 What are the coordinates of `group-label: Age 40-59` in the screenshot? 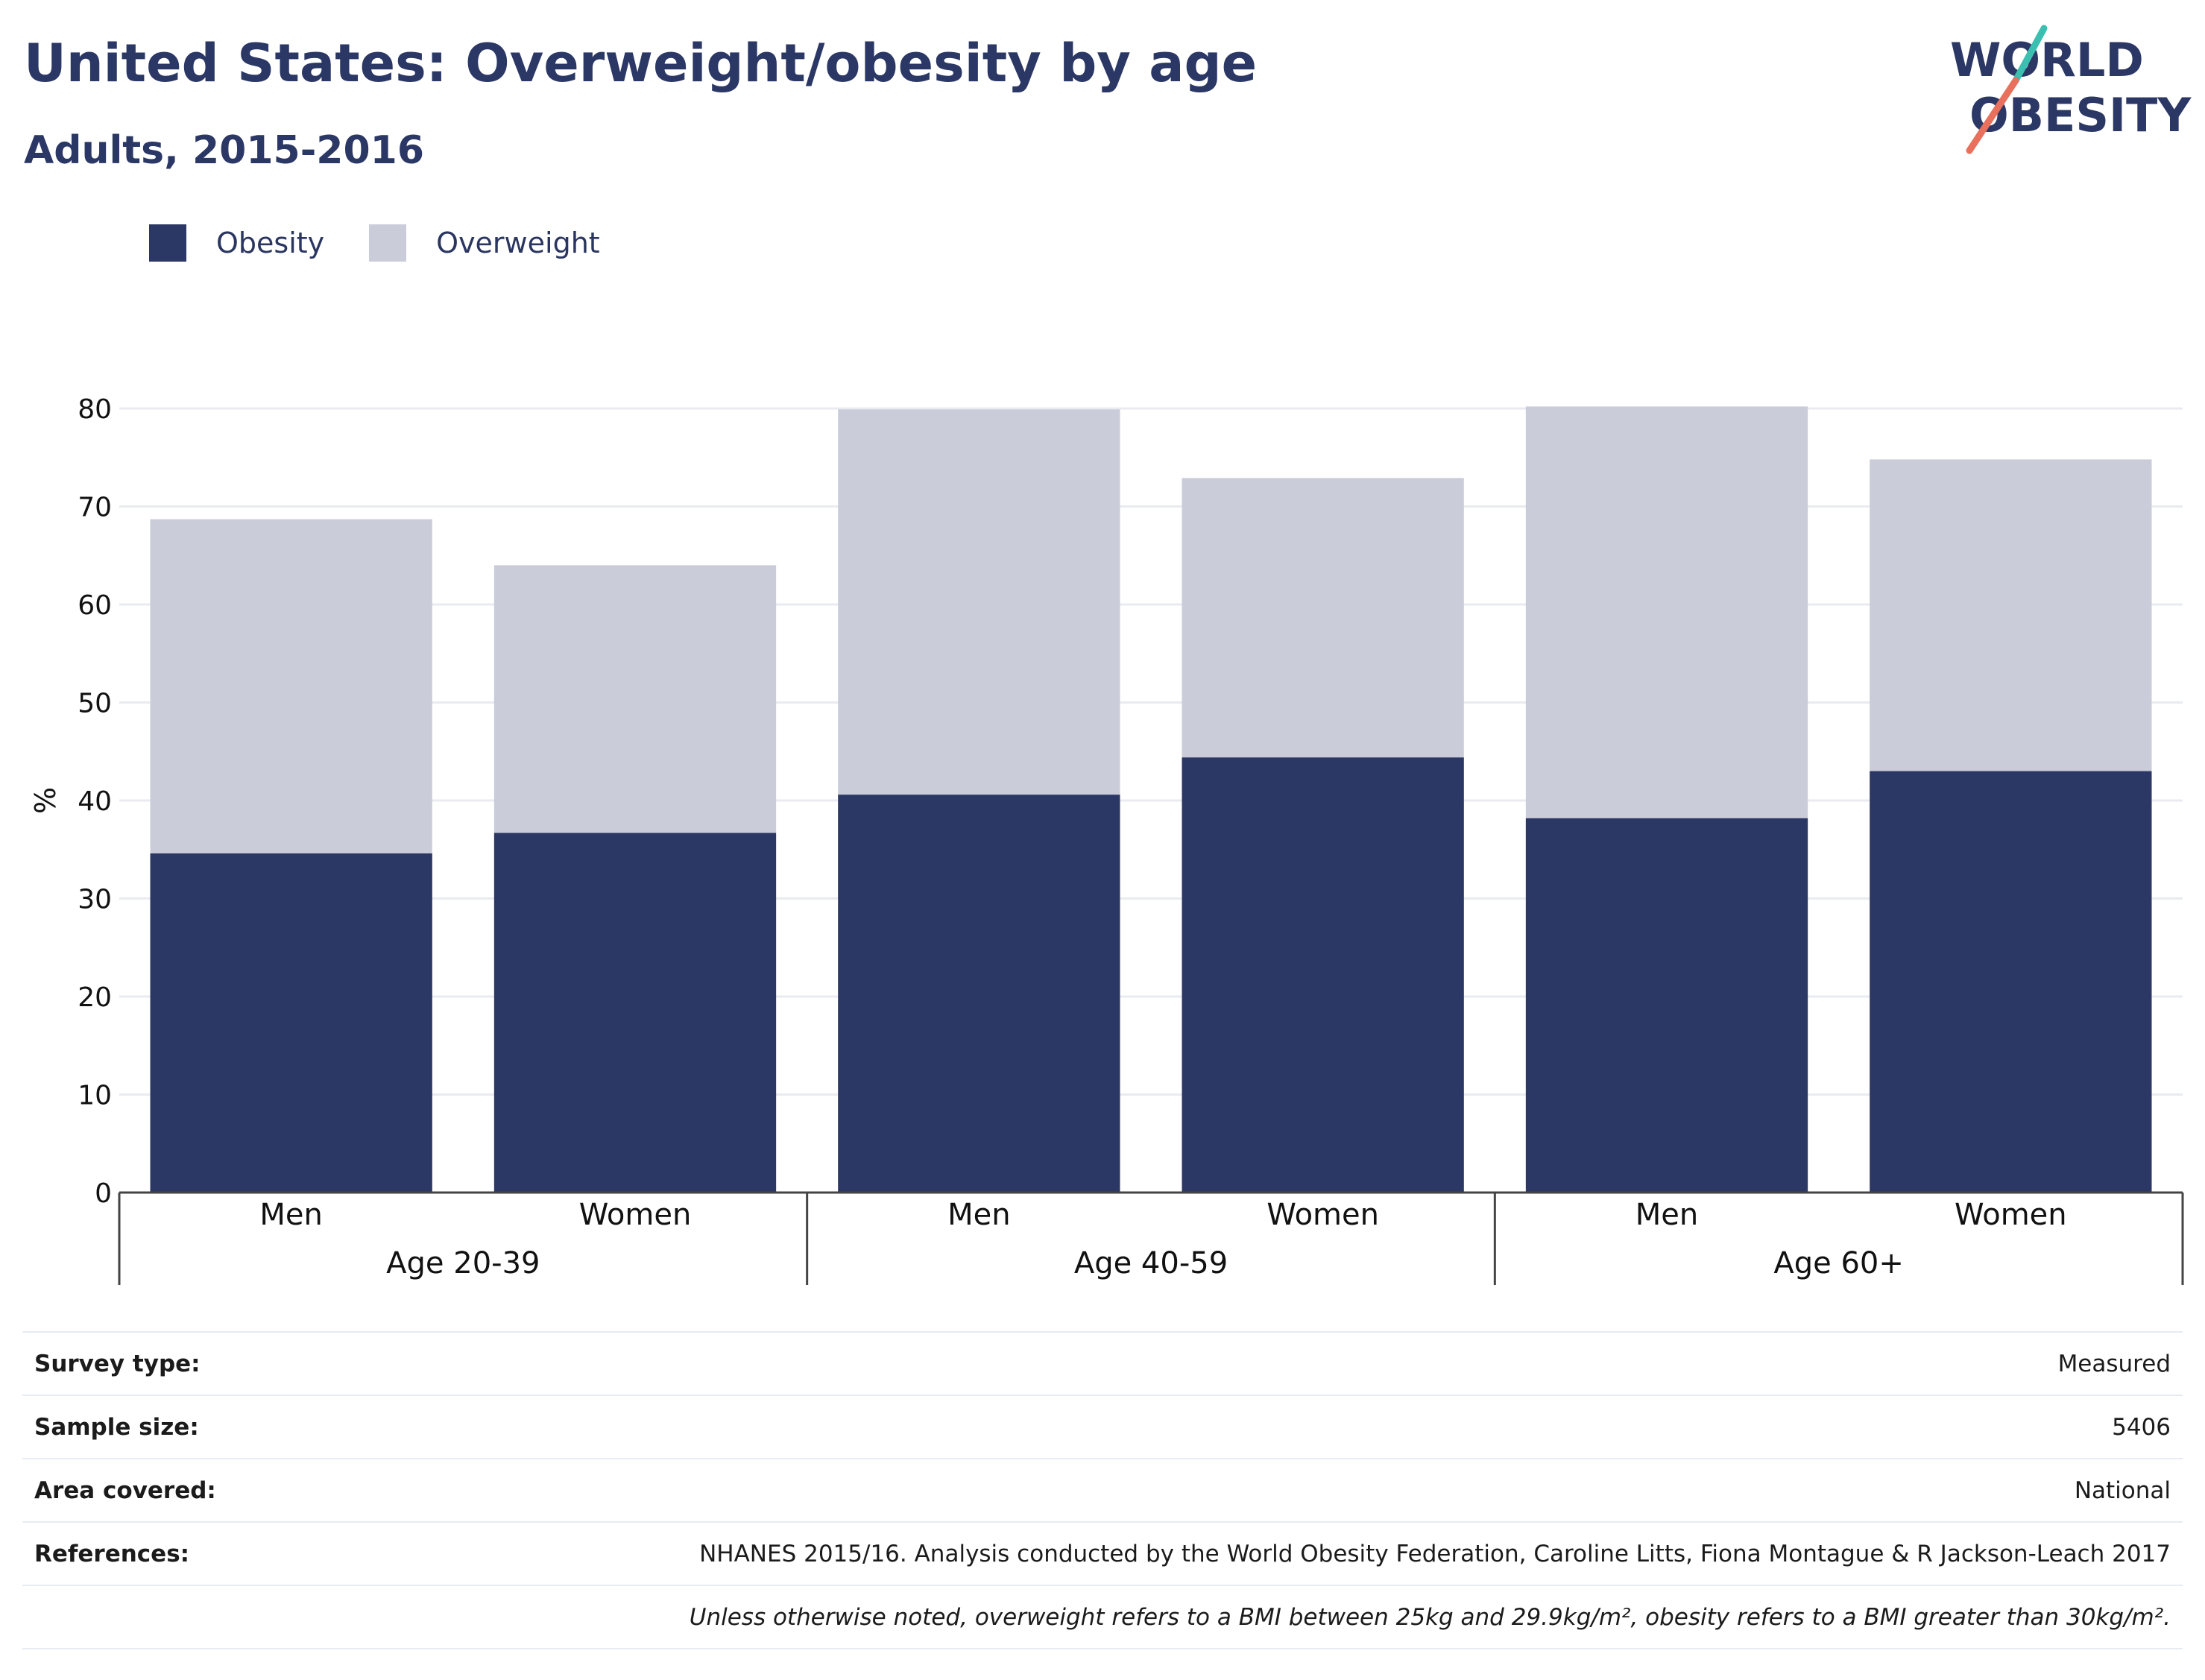 It's located at (1151, 1263).